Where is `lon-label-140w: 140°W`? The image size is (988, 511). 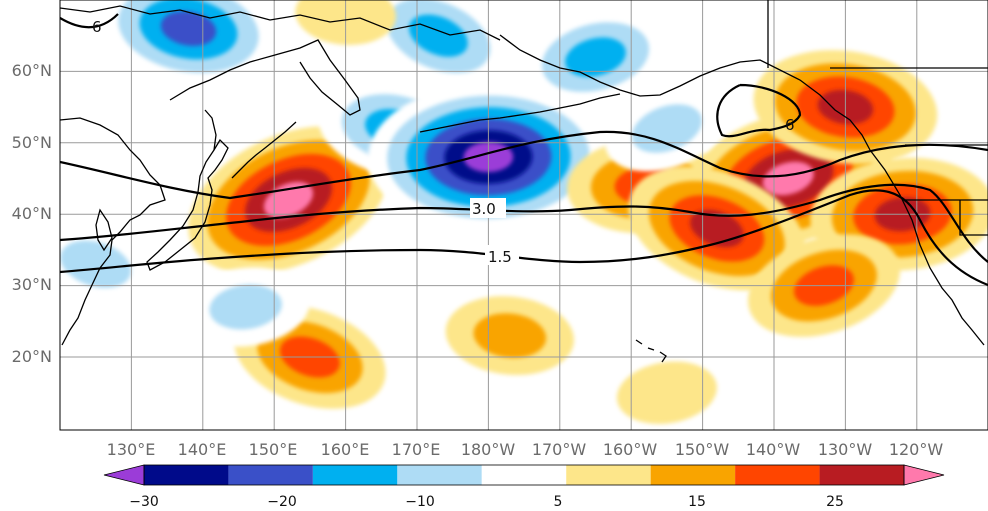
lon-label-140w: 140°W is located at coordinates (773, 449).